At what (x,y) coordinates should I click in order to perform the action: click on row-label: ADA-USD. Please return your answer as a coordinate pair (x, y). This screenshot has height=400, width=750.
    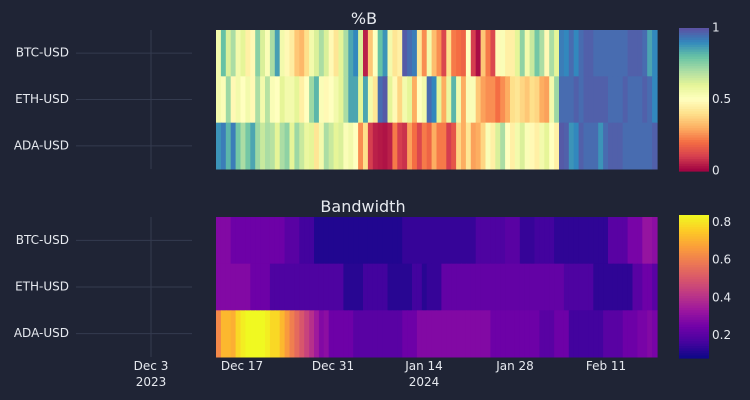
    Looking at the image, I should click on (41, 145).